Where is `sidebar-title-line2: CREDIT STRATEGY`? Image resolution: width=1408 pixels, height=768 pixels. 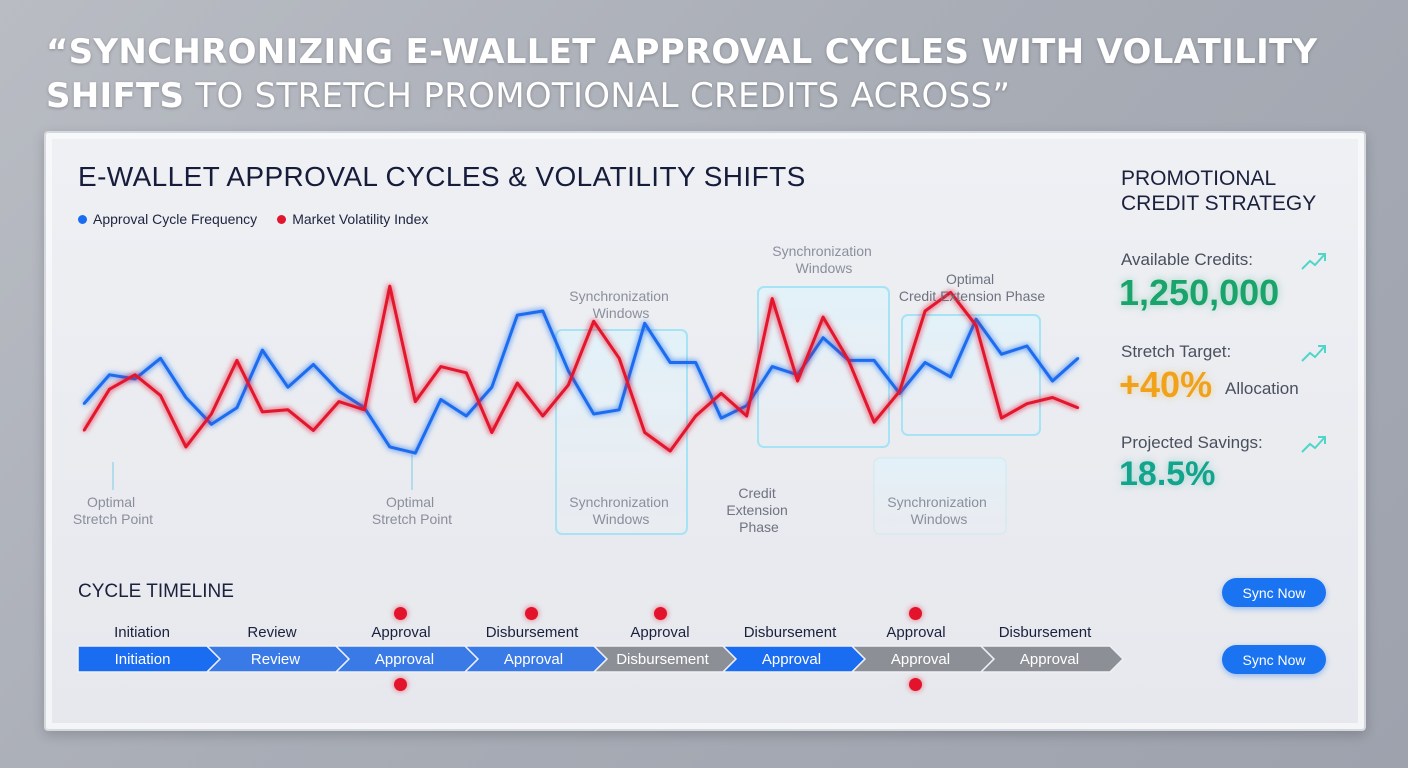 sidebar-title-line2: CREDIT STRATEGY is located at coordinates (1219, 203).